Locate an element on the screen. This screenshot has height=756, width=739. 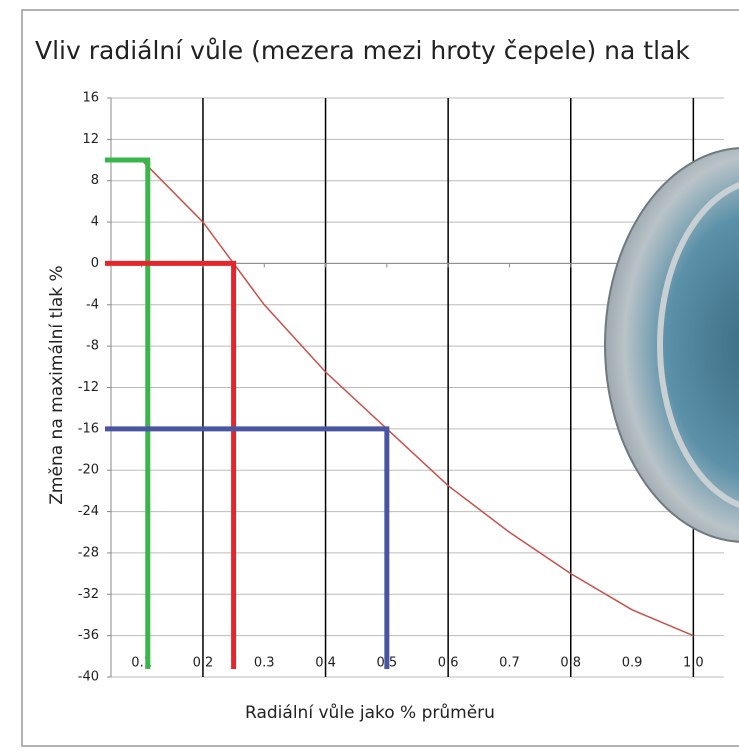
x-tick-label: 0.7 is located at coordinates (509, 663).